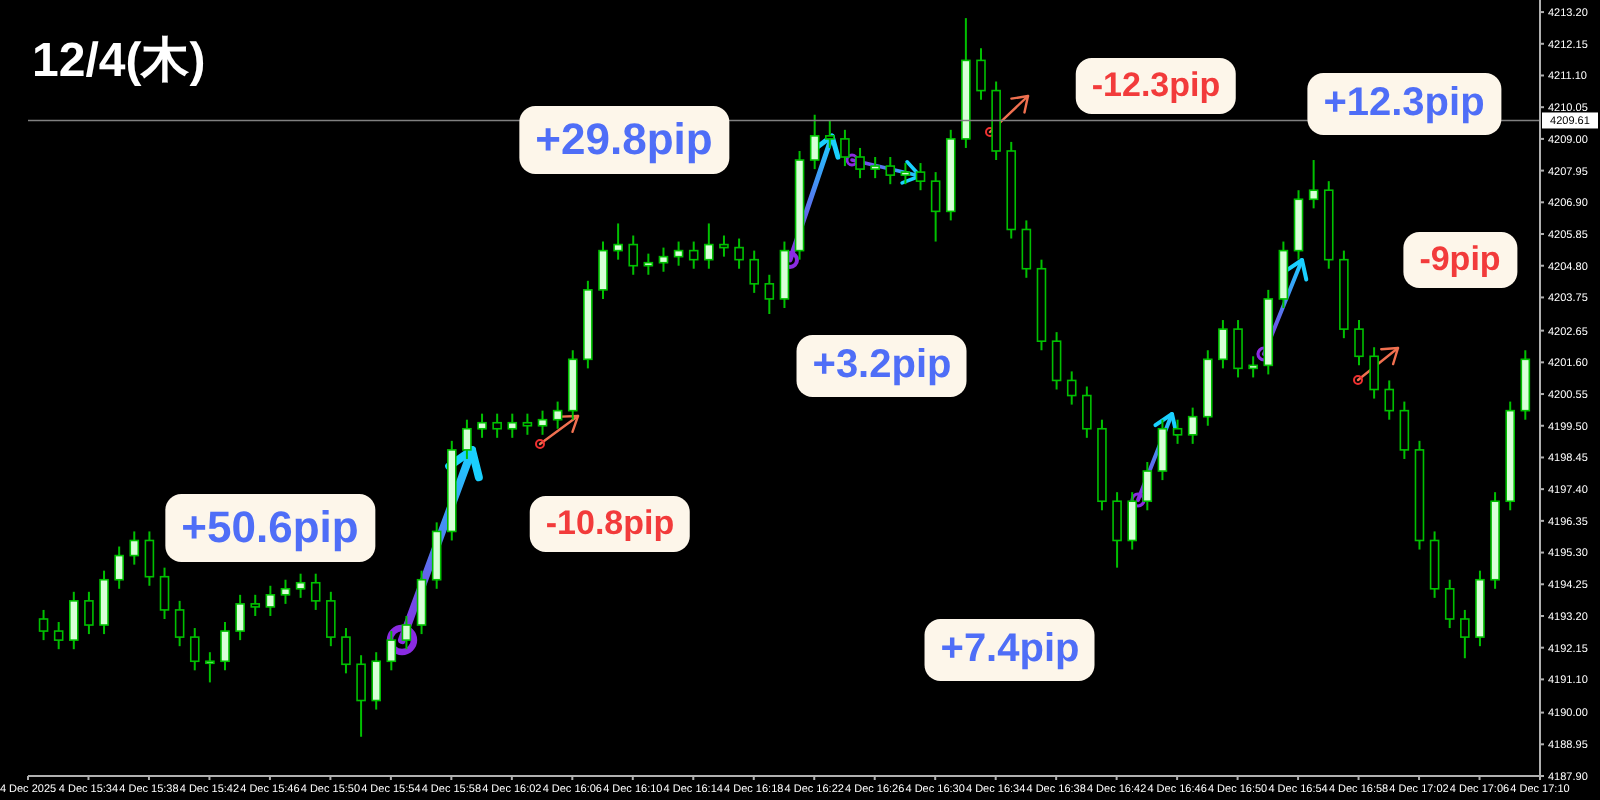  I want to click on annotation: +12.3pip, so click(1404, 104).